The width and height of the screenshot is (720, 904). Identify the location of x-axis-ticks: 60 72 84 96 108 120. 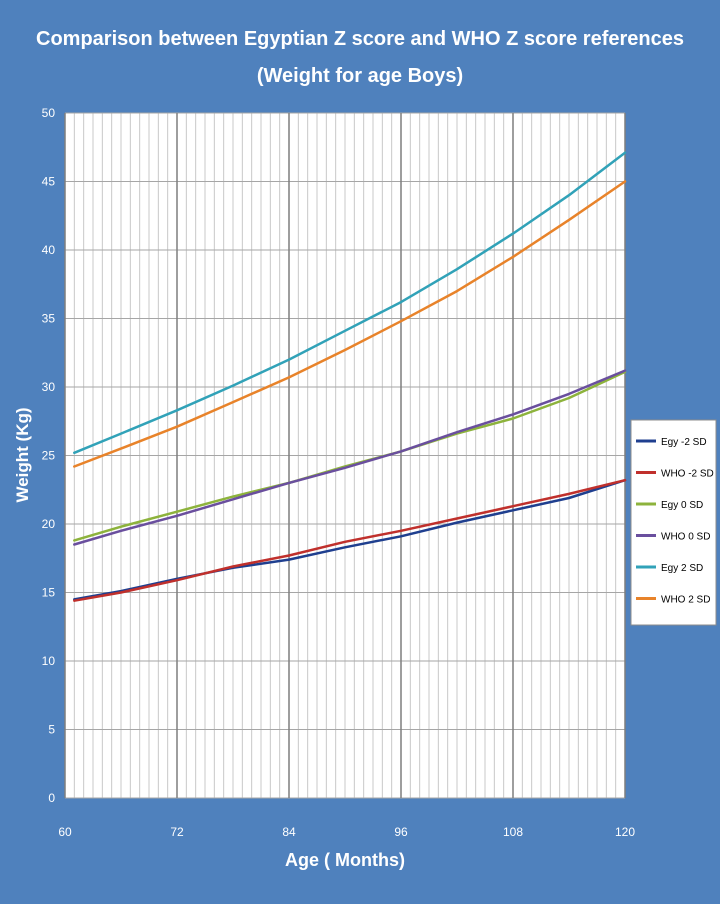
(346, 832).